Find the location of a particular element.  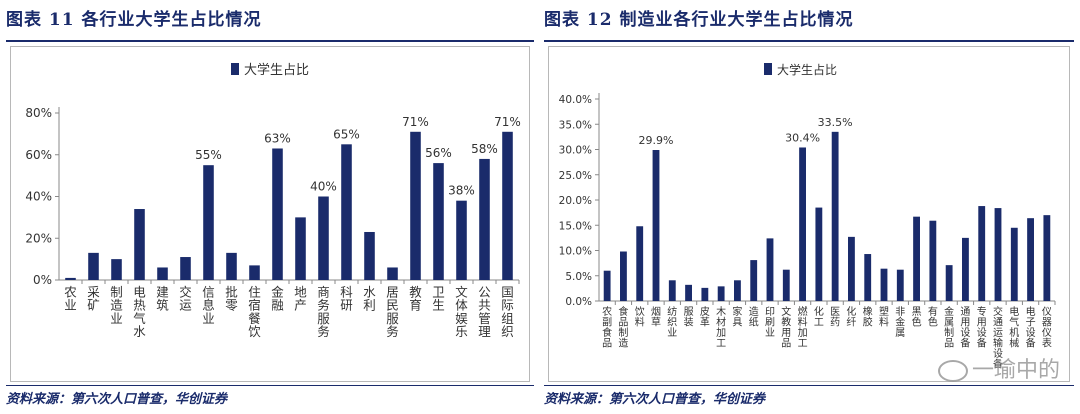

right-category-label: 燃料加工 is located at coordinates (803, 327).